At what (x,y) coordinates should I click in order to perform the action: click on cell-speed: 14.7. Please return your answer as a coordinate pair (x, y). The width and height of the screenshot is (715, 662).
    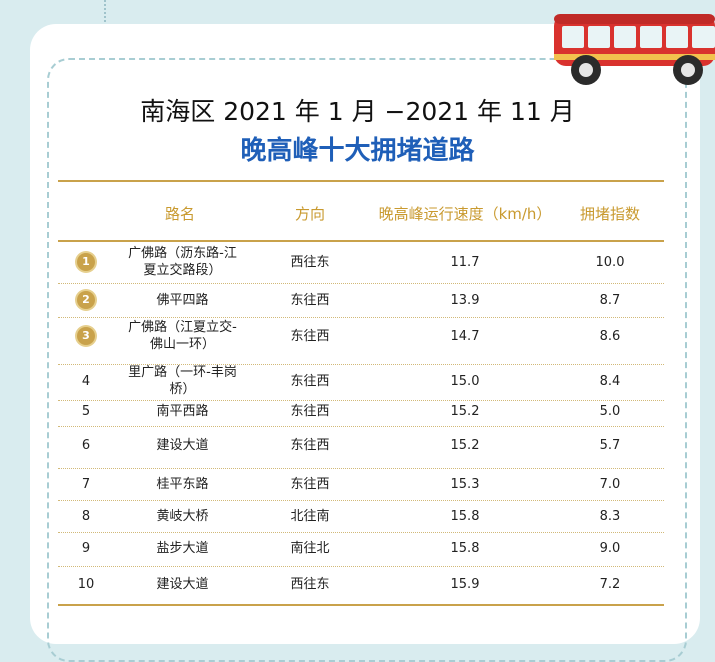
    Looking at the image, I should click on (465, 336).